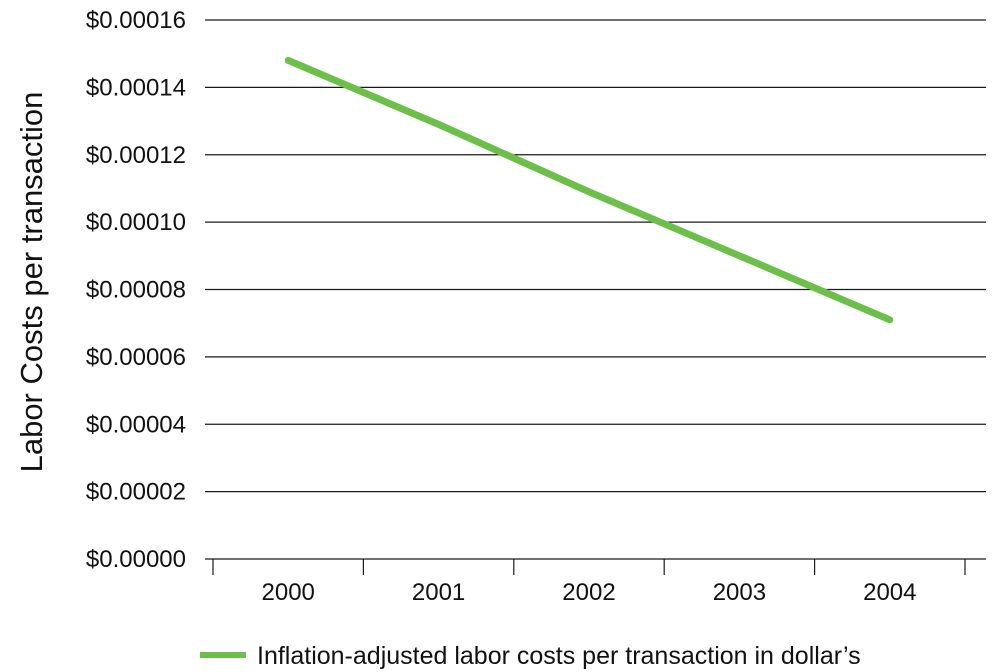 Image resolution: width=1001 pixels, height=672 pixels. What do you see at coordinates (136, 559) in the screenshot?
I see `y-tick-label: $0.00000` at bounding box center [136, 559].